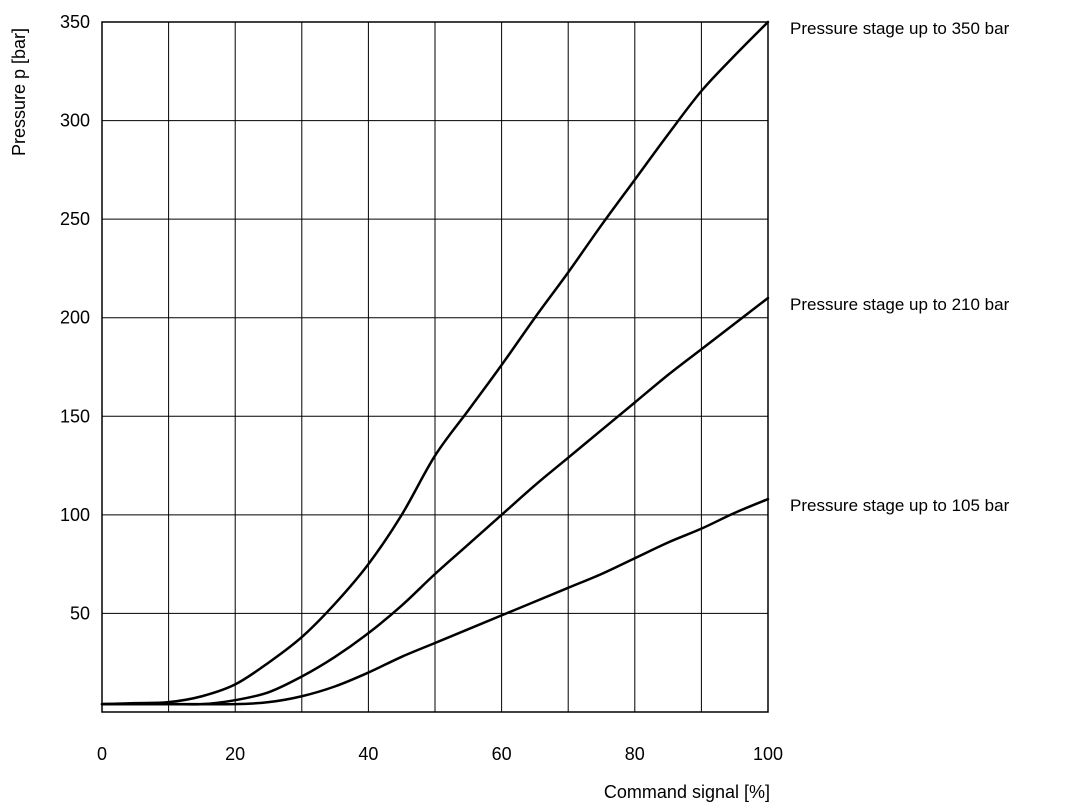  Describe the element at coordinates (75, 22) in the screenshot. I see `y-tick-label: 350` at that location.